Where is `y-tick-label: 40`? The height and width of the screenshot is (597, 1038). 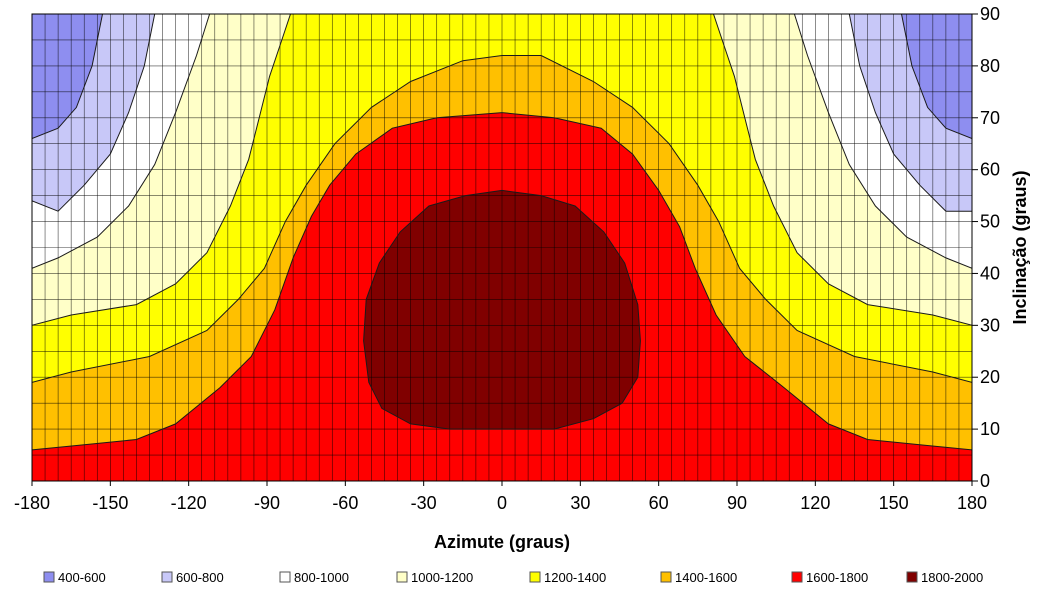
y-tick-label: 40 is located at coordinates (990, 273).